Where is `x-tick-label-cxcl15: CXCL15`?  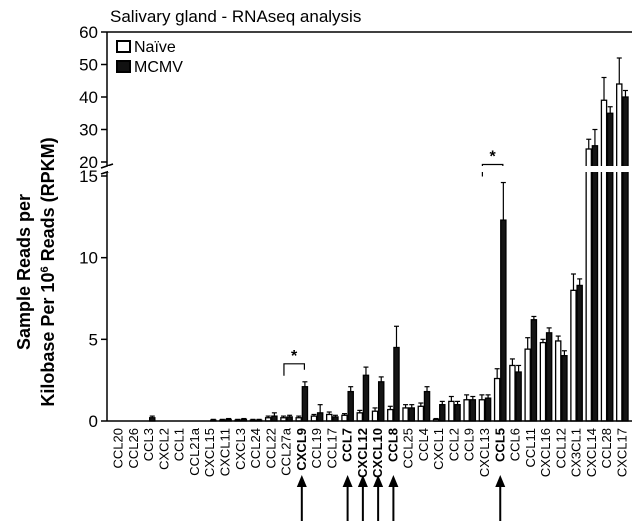 x-tick-label-cxcl15: CXCL15 is located at coordinates (209, 452).